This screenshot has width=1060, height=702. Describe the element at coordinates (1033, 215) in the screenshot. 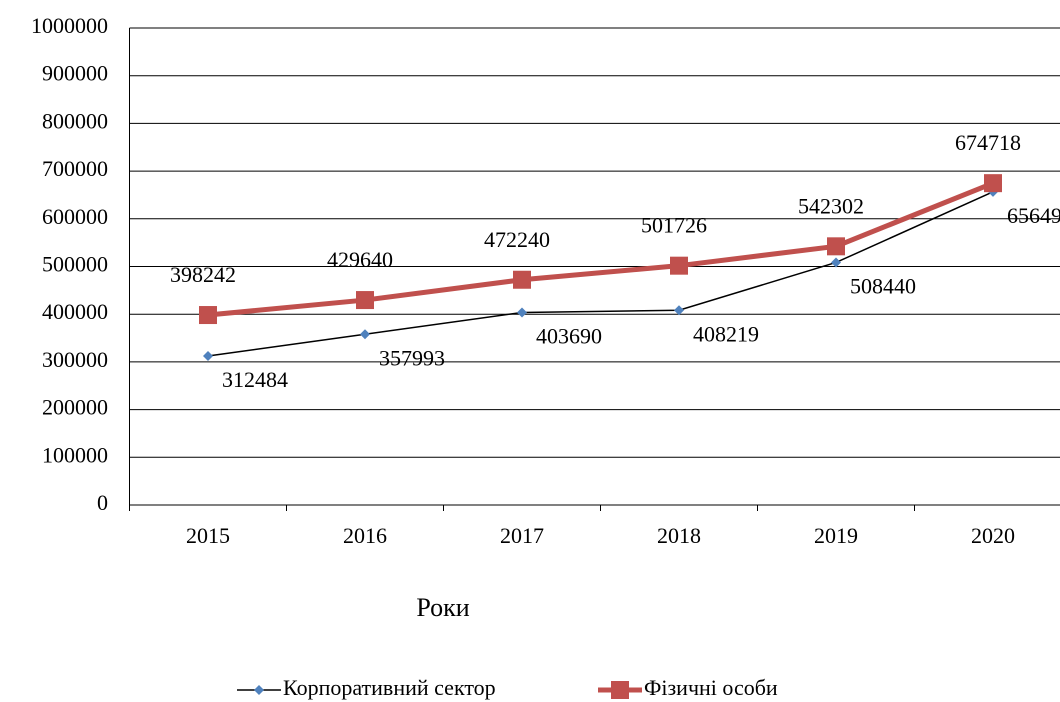

I see `data-label: 656497` at that location.